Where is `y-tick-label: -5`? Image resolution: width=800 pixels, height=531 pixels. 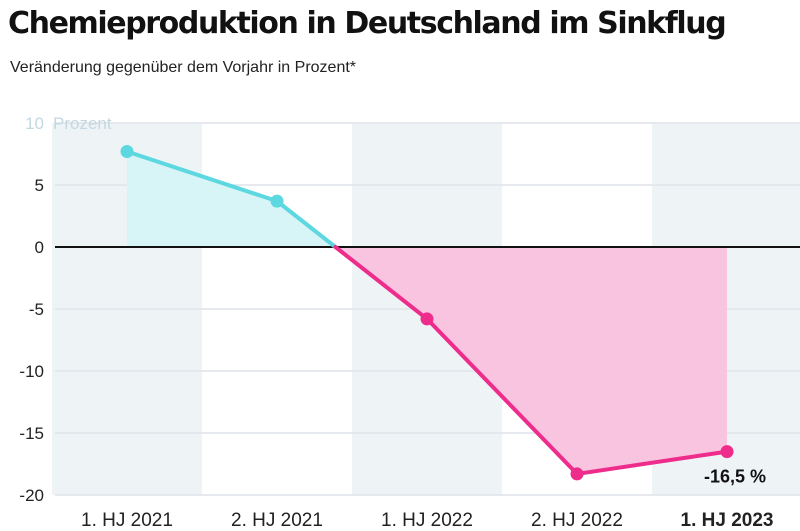 y-tick-label: -5 is located at coordinates (36, 309).